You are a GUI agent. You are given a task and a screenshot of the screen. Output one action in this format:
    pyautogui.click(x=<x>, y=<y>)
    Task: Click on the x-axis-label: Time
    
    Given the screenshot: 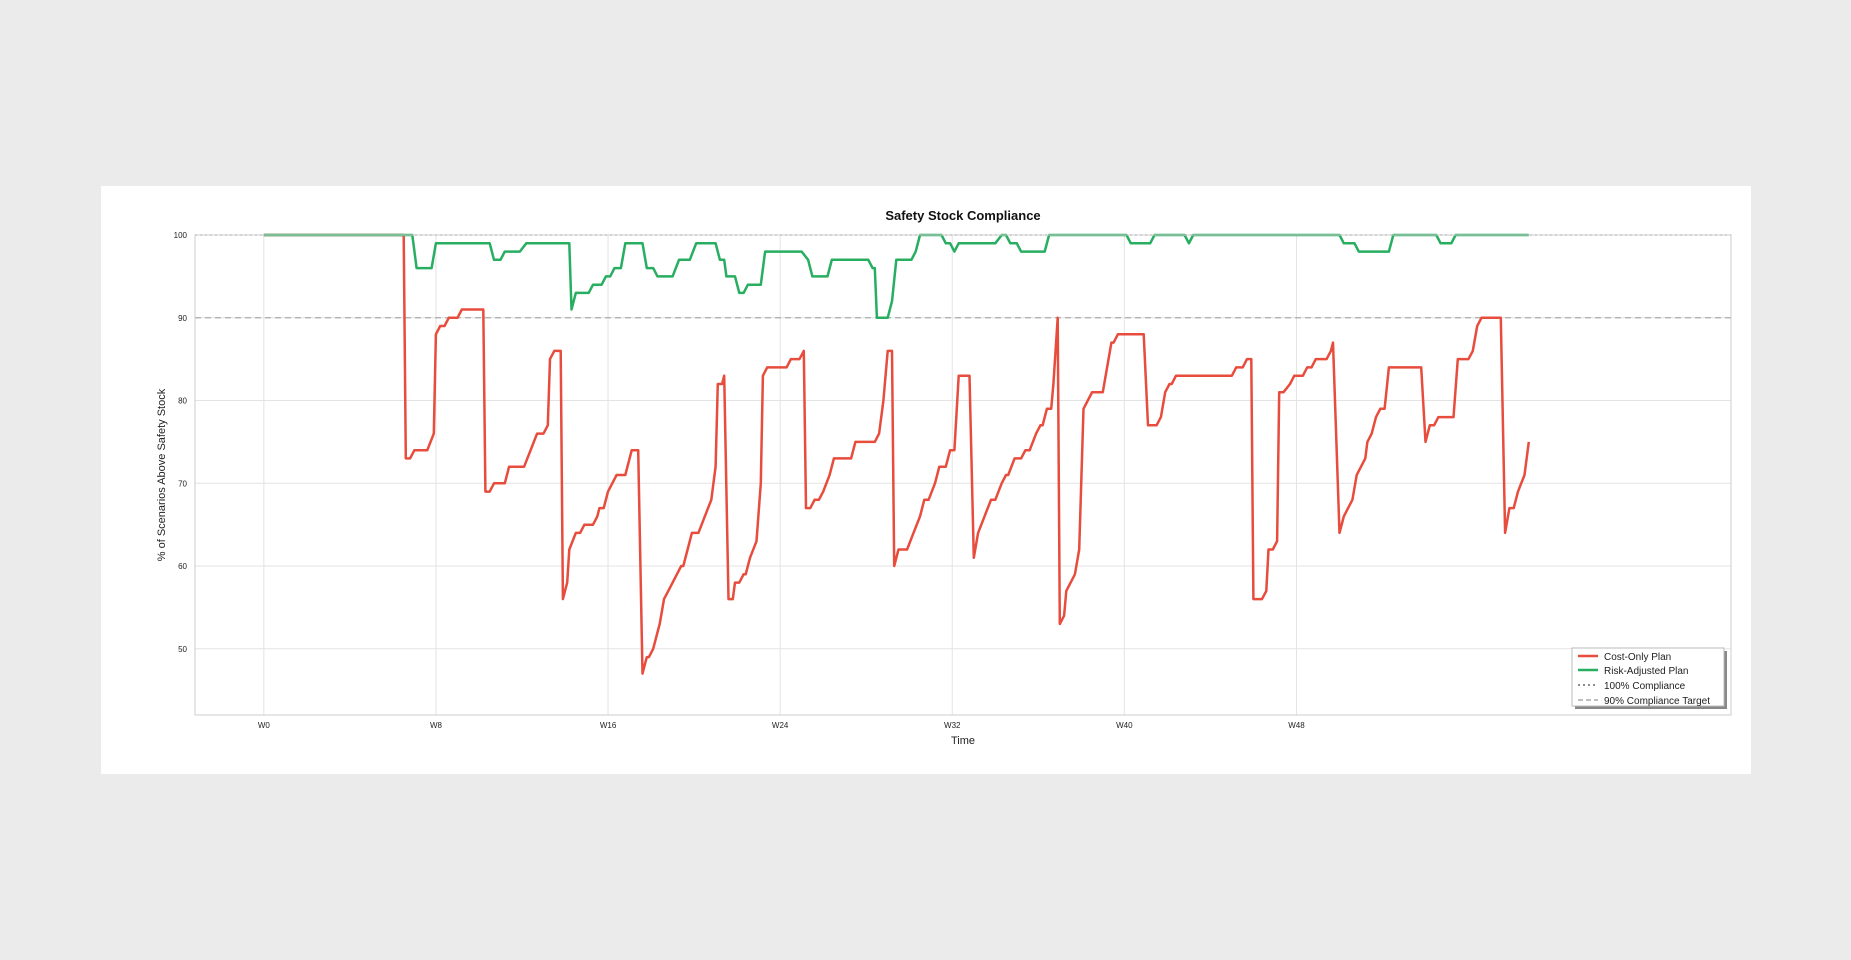 What is the action you would take?
    pyautogui.click(x=963, y=741)
    